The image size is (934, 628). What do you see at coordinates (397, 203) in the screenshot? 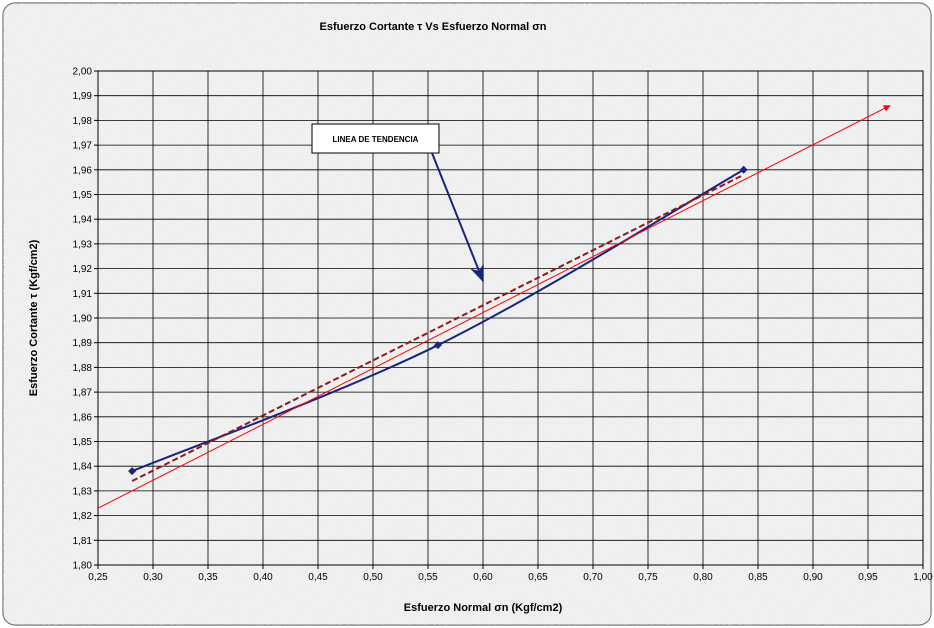
I see `trendline-annotation: LINEA DE TENDENCIA` at bounding box center [397, 203].